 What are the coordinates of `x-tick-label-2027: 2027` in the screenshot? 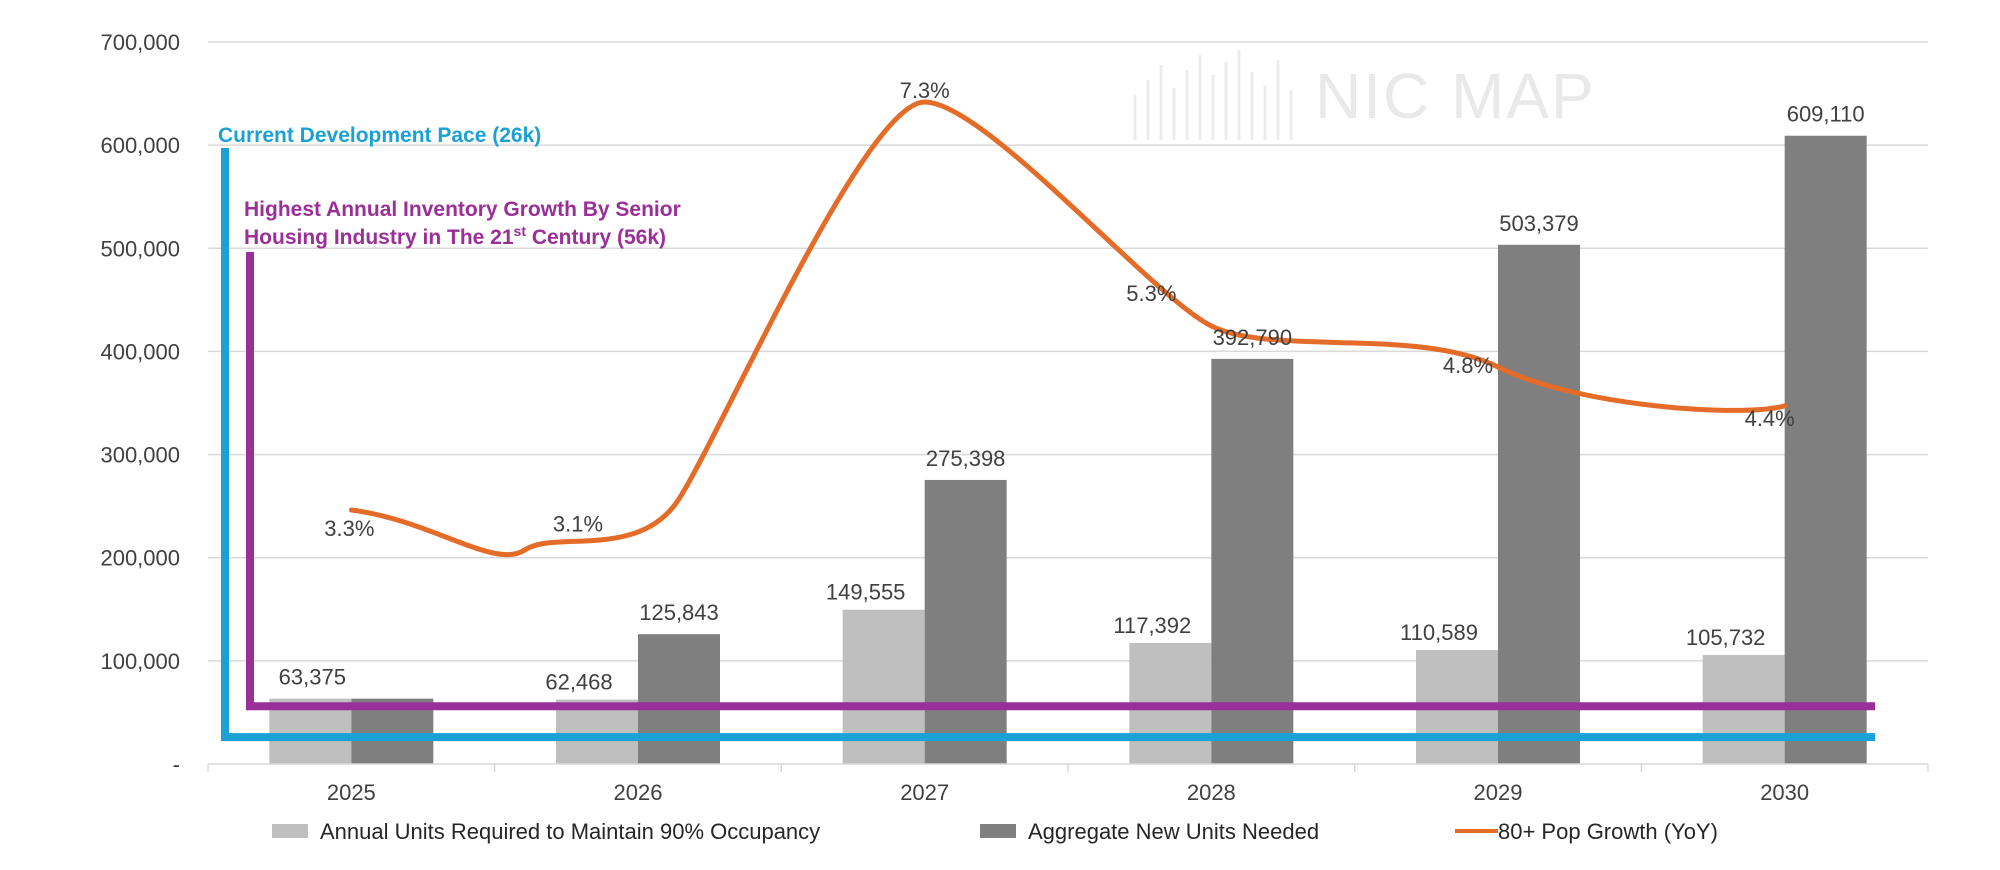 It's located at (924, 792).